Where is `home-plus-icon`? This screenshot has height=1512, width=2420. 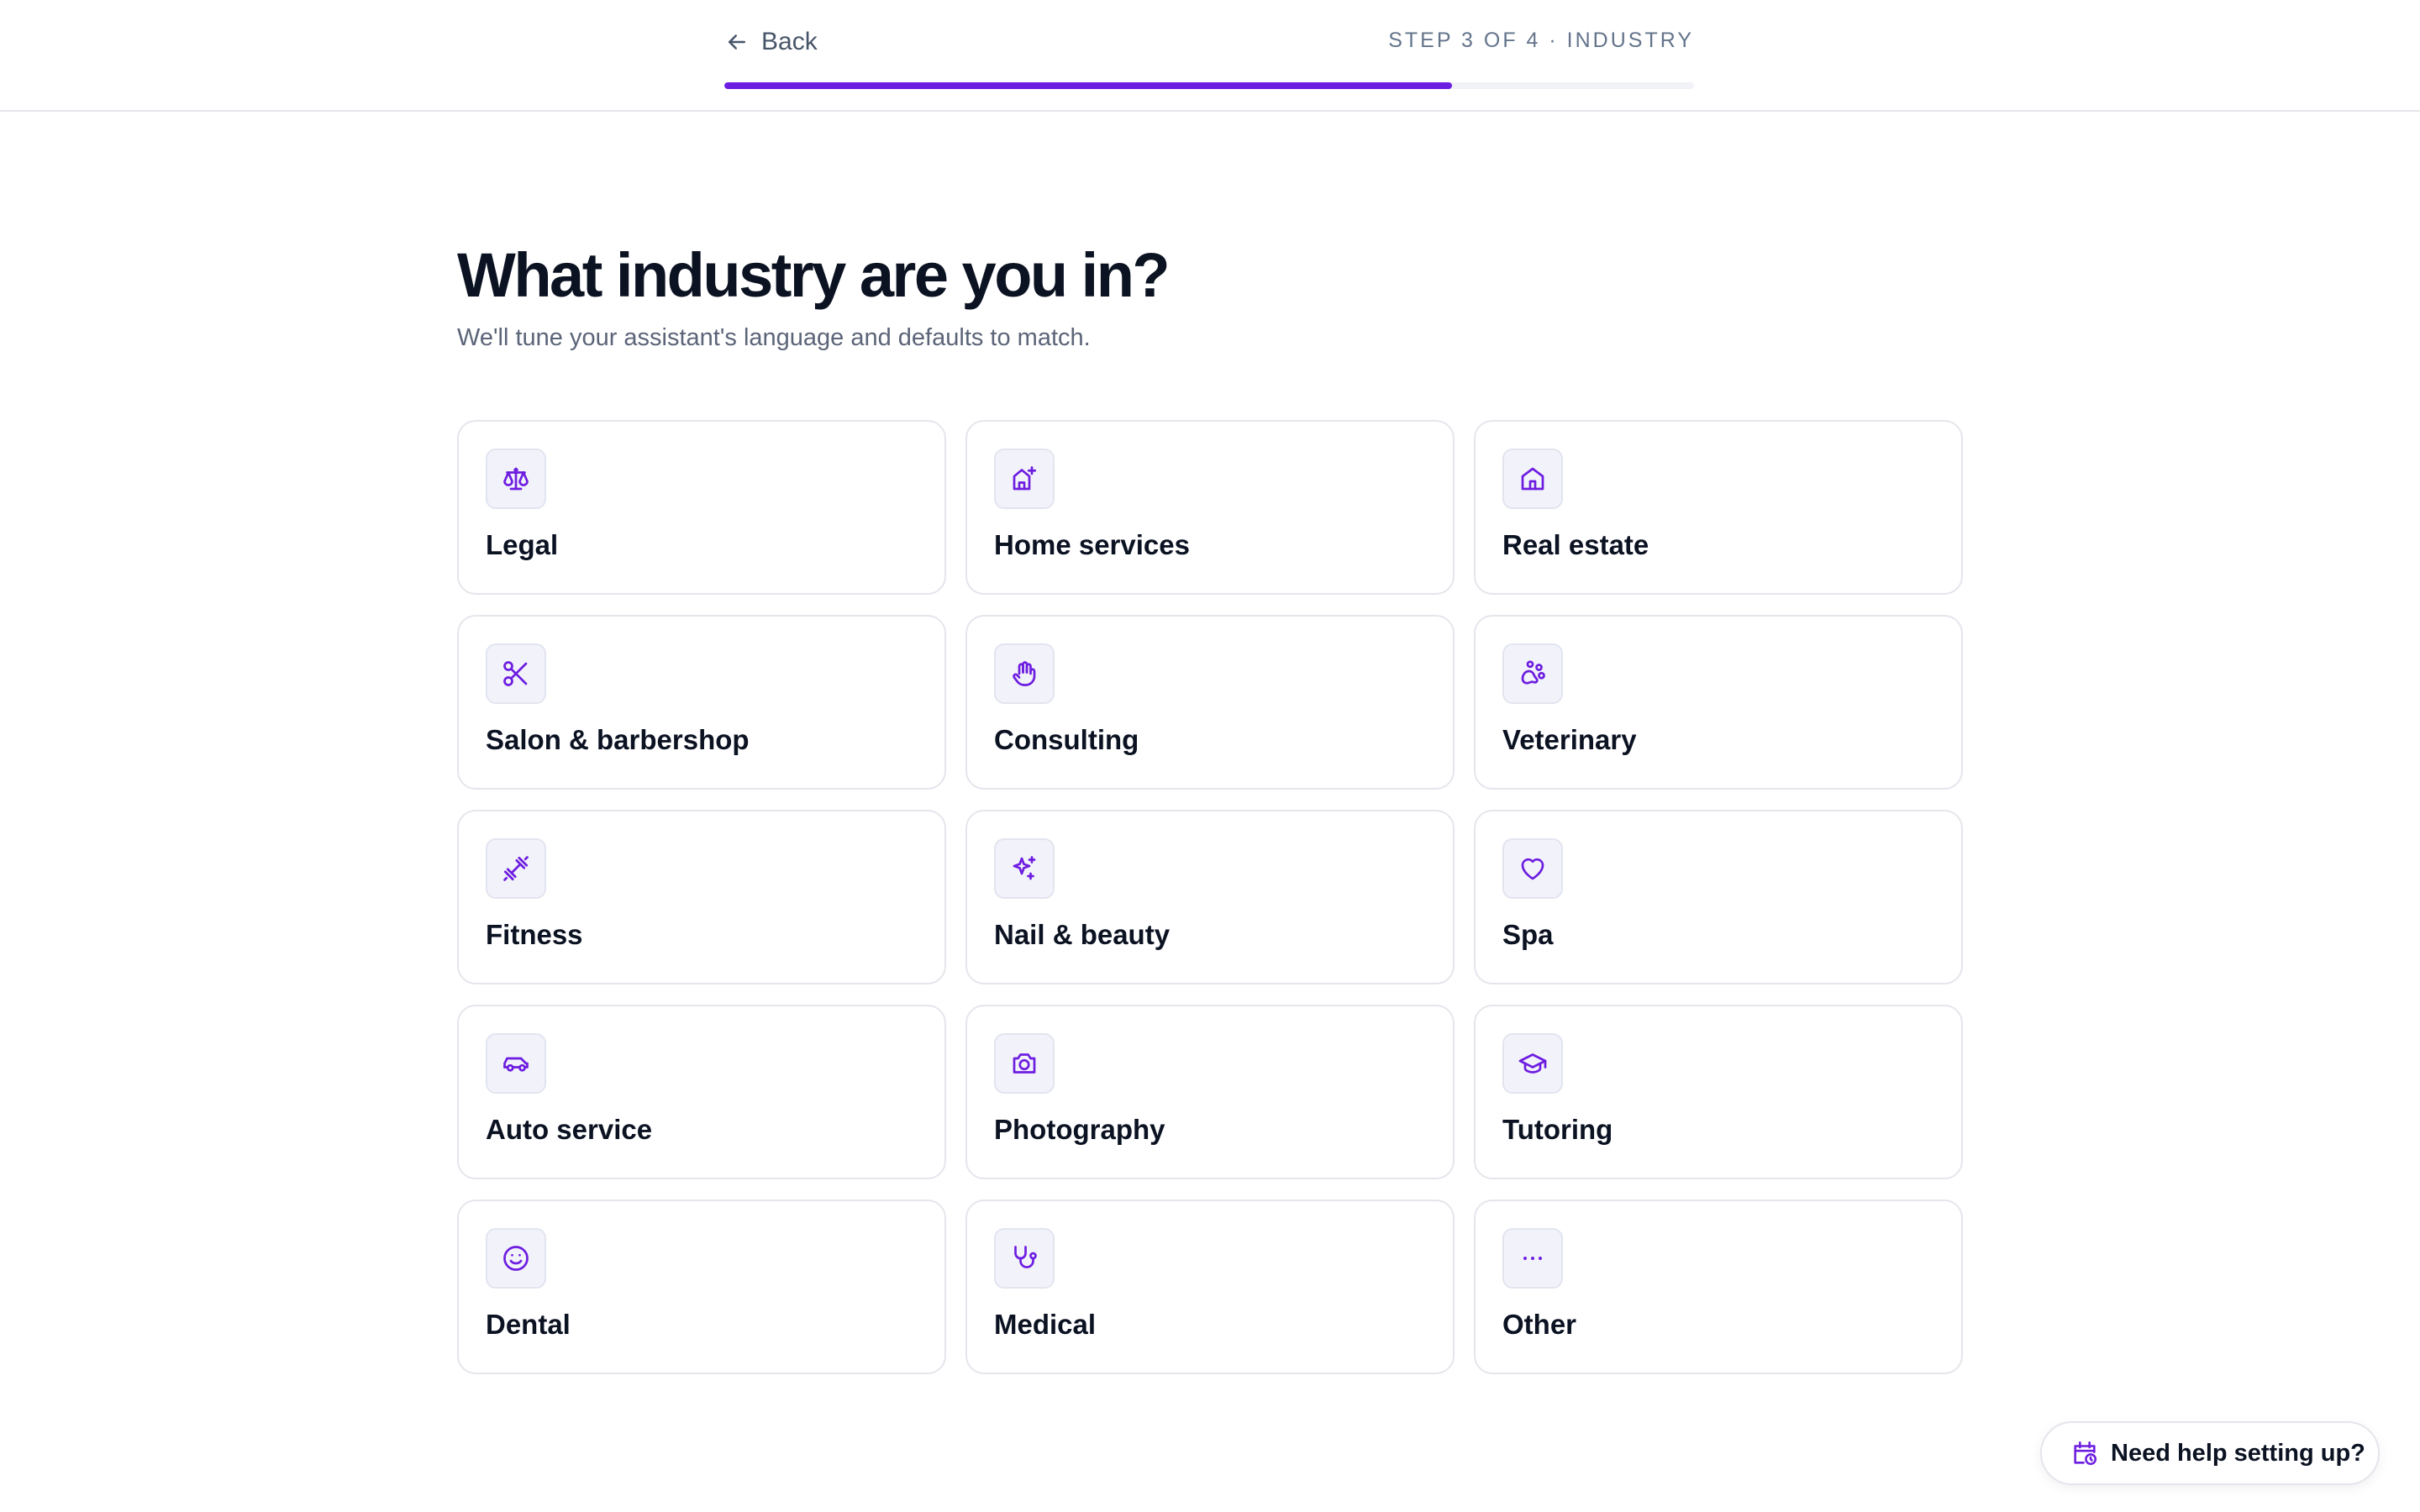 home-plus-icon is located at coordinates (1024, 479).